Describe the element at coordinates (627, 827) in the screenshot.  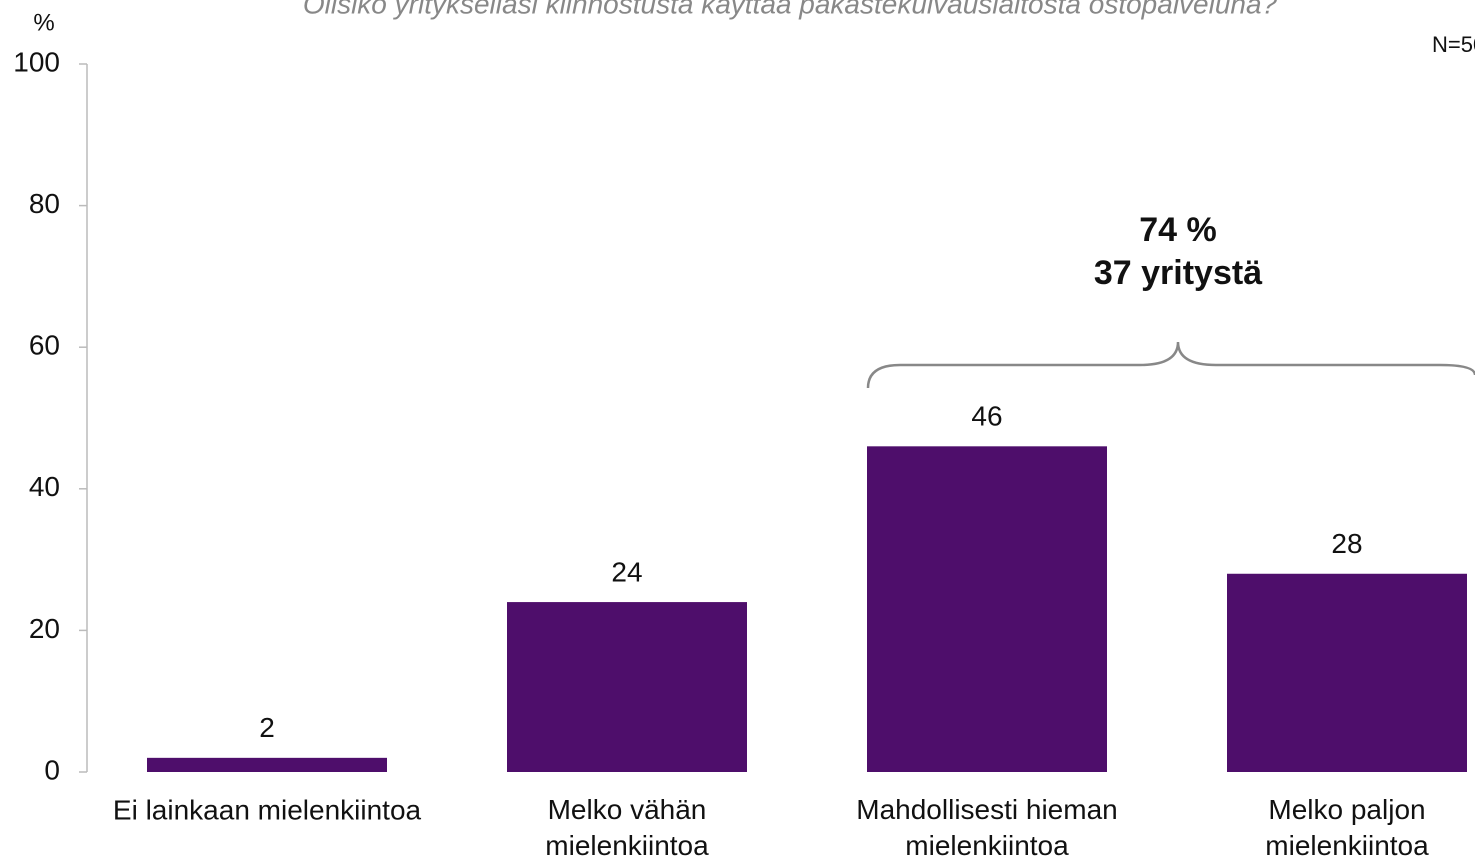
I see `x-tick-label: Melko vähän mielenkiintoa` at that location.